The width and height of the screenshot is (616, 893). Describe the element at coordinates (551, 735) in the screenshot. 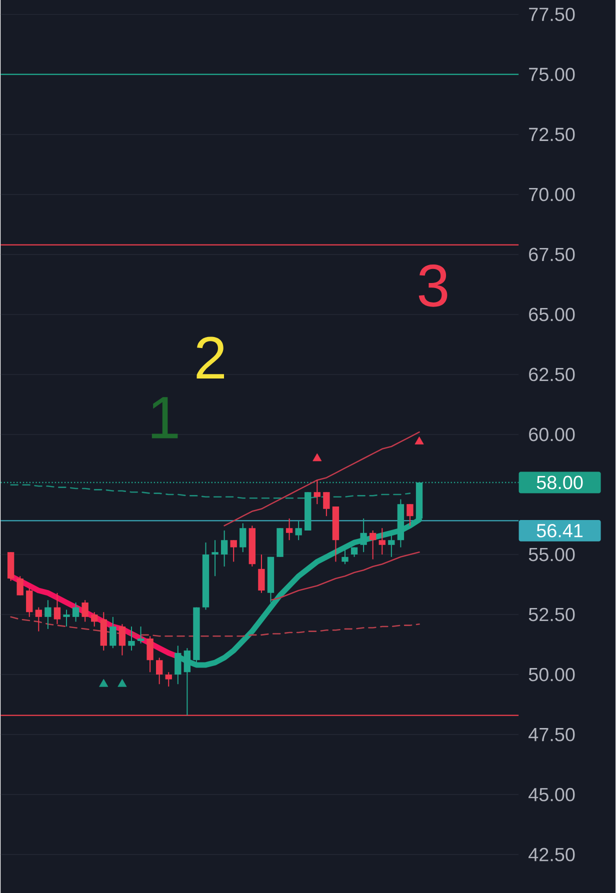

I see `y-tick-label: 47.50` at that location.